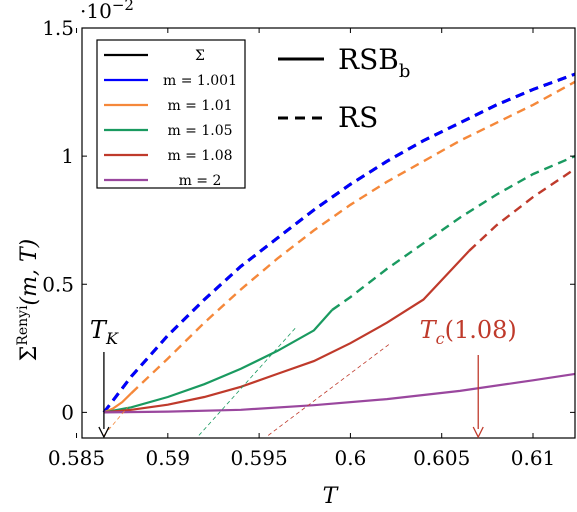 Image resolution: width=577 pixels, height=512 pixels. I want to click on legend-label: m = 1.08, so click(199, 156).